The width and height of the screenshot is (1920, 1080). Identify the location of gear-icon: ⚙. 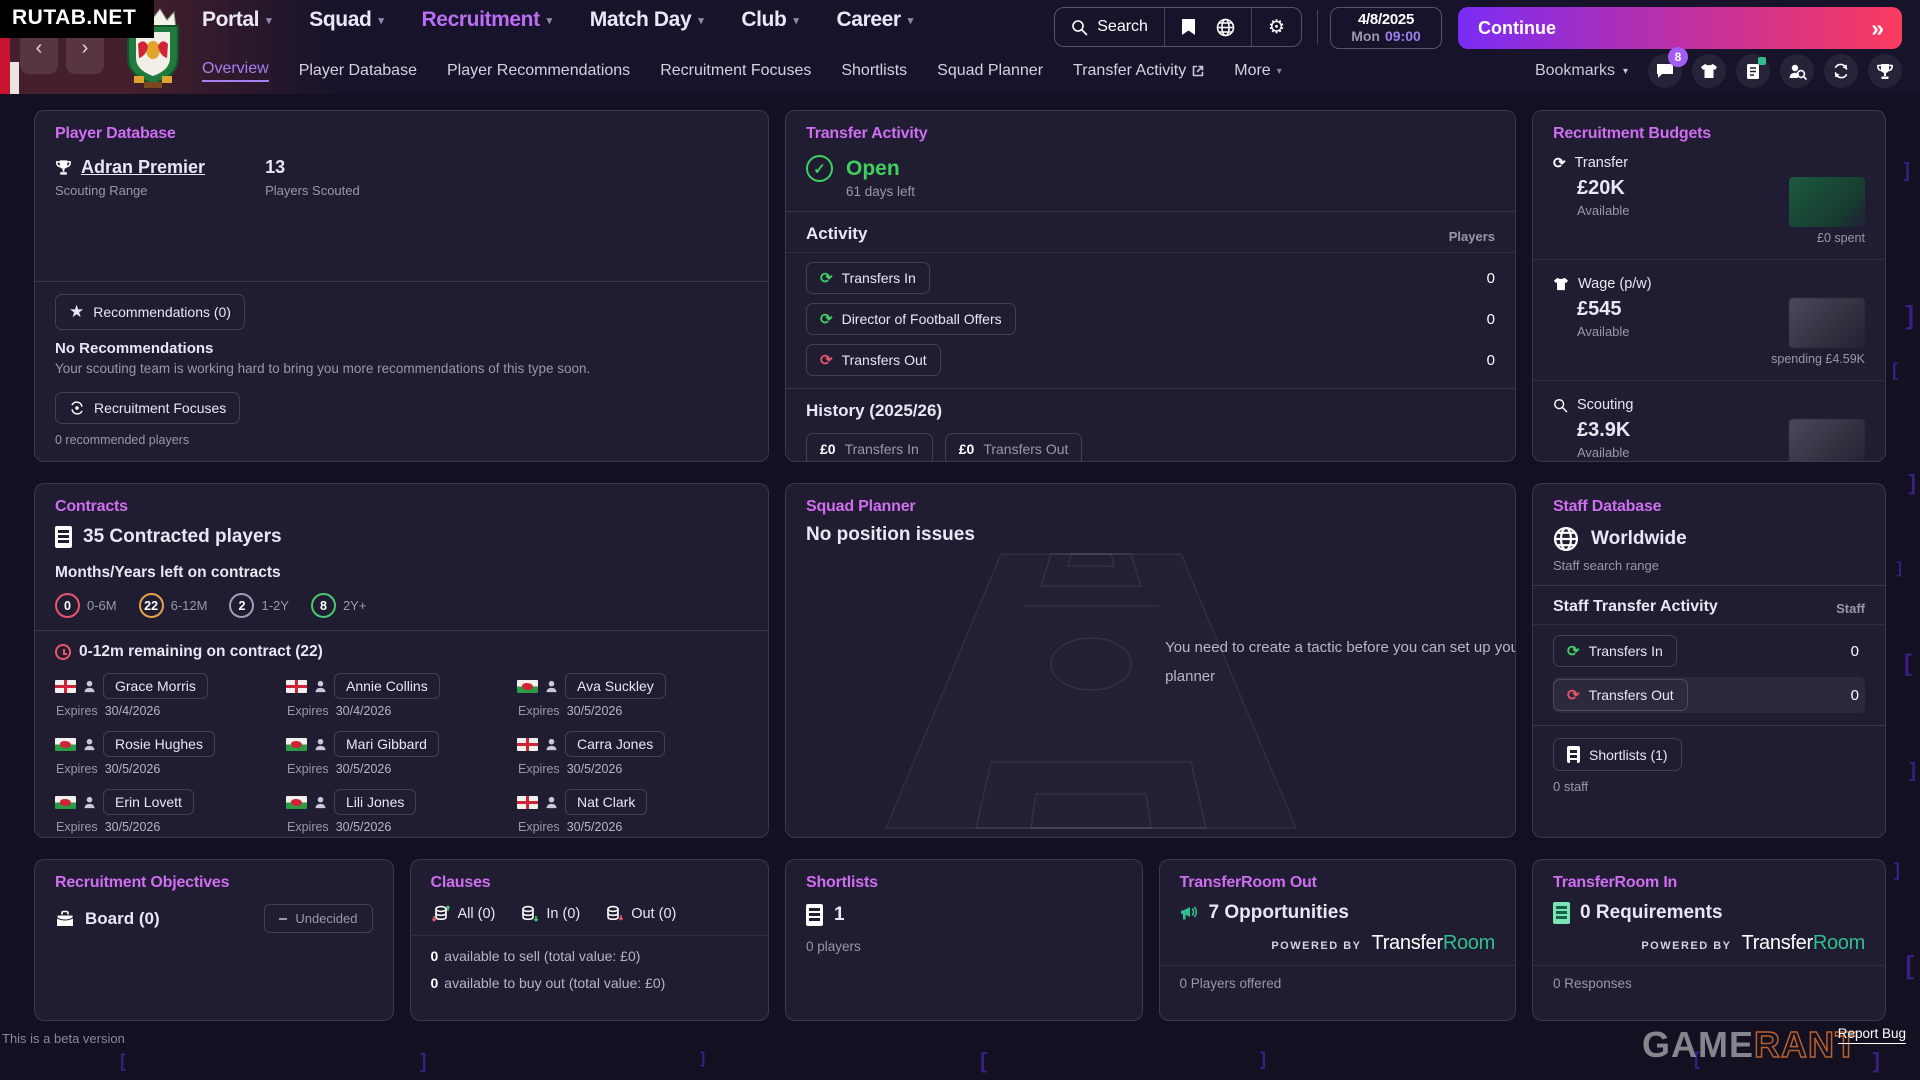
(1276, 27).